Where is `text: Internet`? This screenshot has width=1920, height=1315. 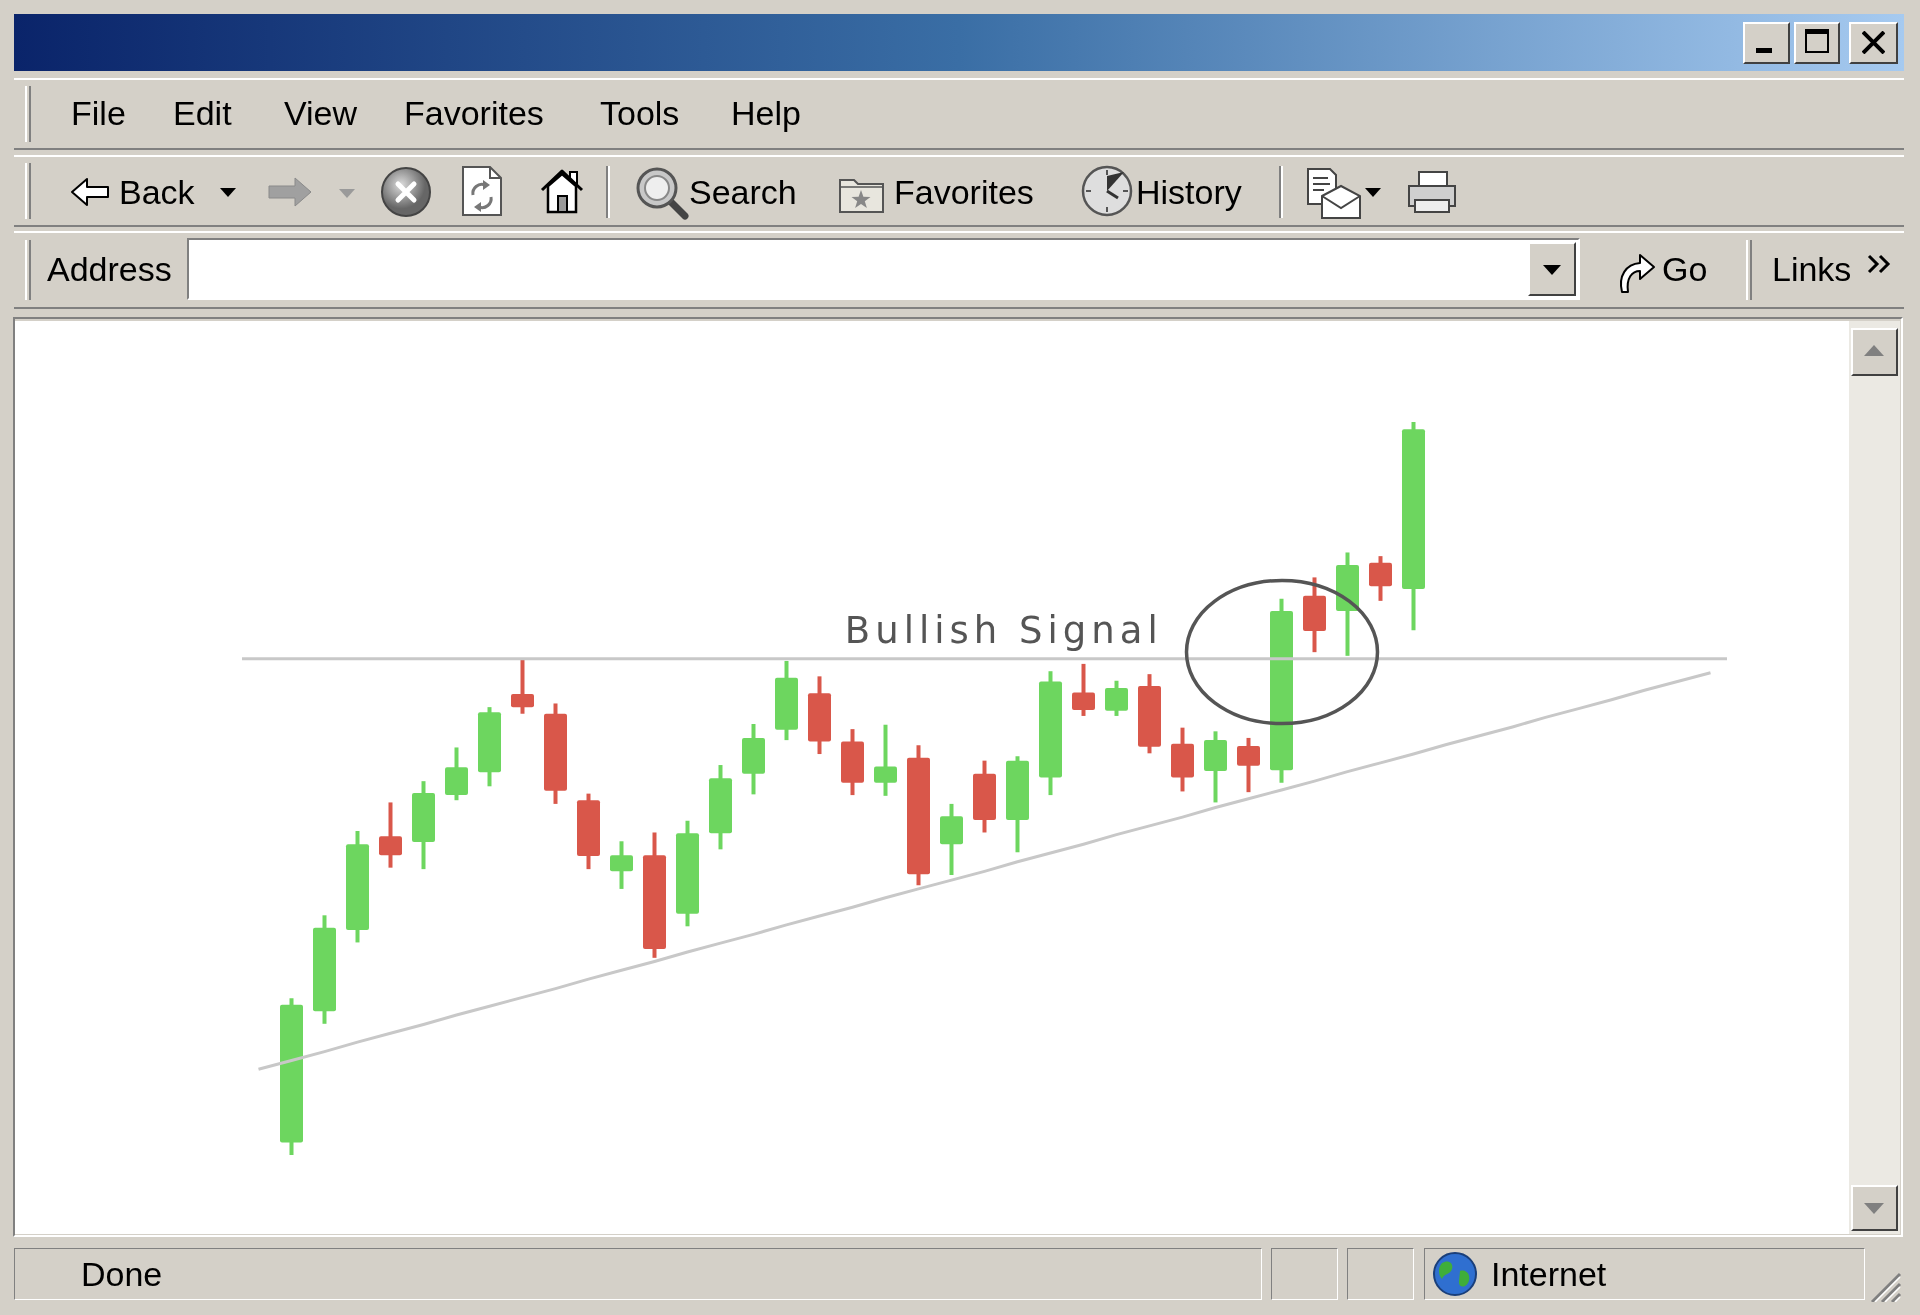 text: Internet is located at coordinates (1549, 1274).